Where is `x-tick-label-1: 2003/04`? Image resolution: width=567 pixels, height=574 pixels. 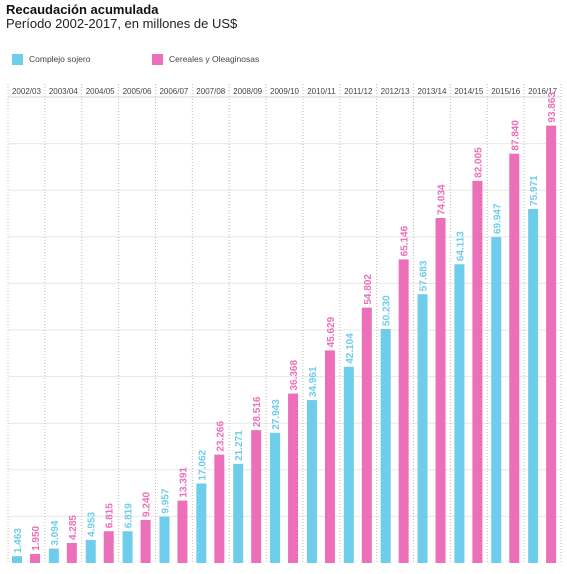
x-tick-label-1: 2003/04 is located at coordinates (63, 91).